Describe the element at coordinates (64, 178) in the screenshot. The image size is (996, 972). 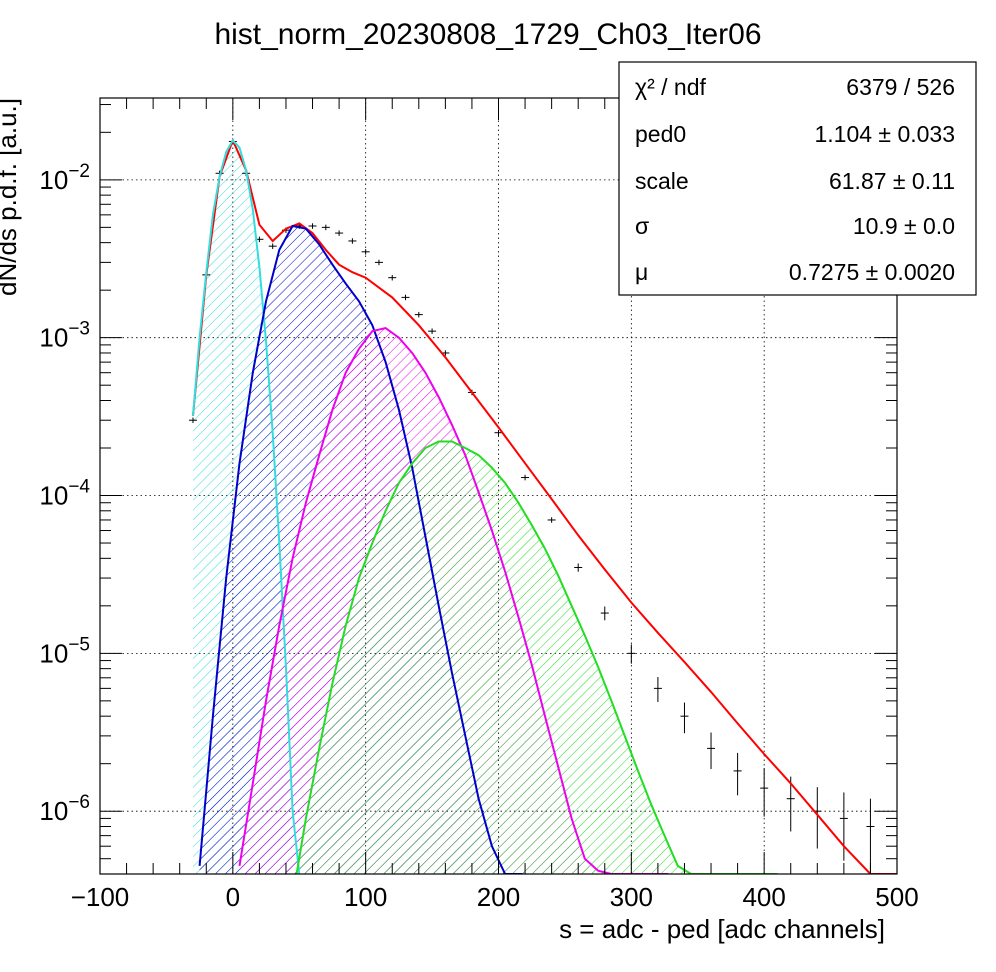
I see `y-tick-label: 10⁻²` at that location.